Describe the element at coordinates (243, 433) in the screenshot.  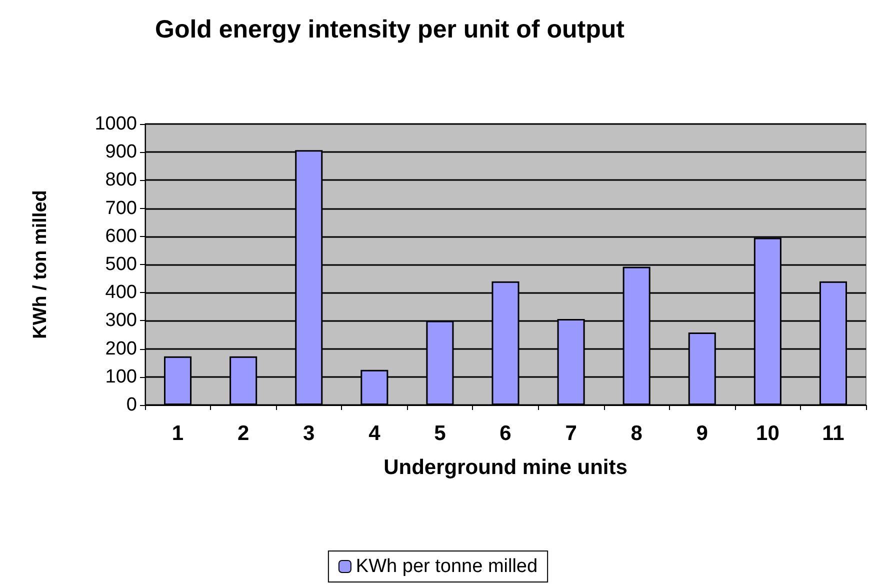
I see `x-tick-label: 2` at that location.